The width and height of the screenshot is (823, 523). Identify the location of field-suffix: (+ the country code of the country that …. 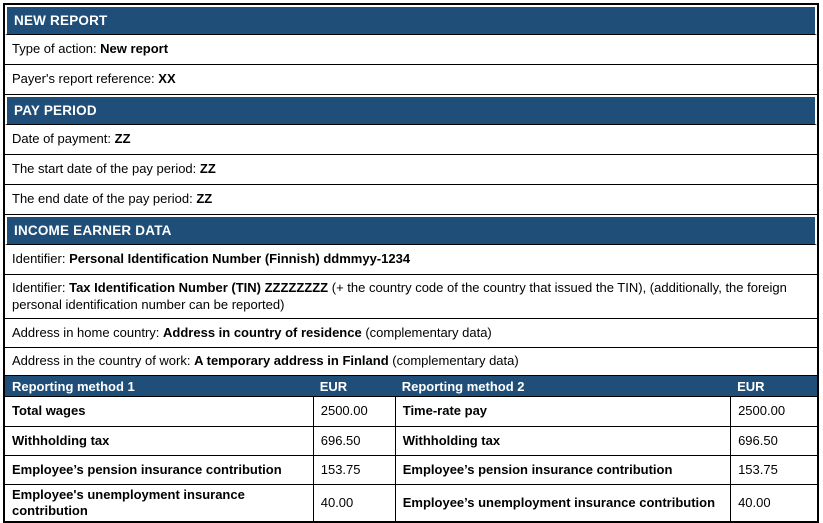
(399, 296).